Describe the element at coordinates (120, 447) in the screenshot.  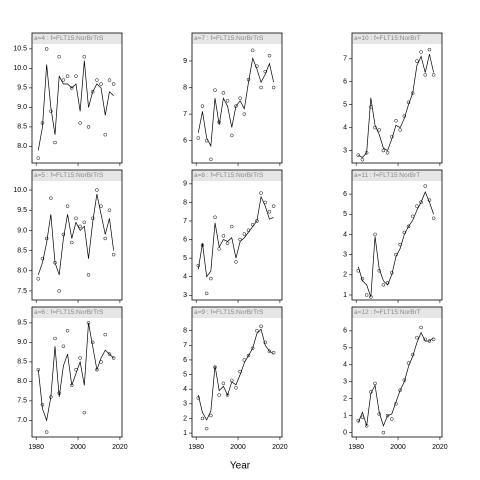
I see `x-tick-label: 2020` at that location.